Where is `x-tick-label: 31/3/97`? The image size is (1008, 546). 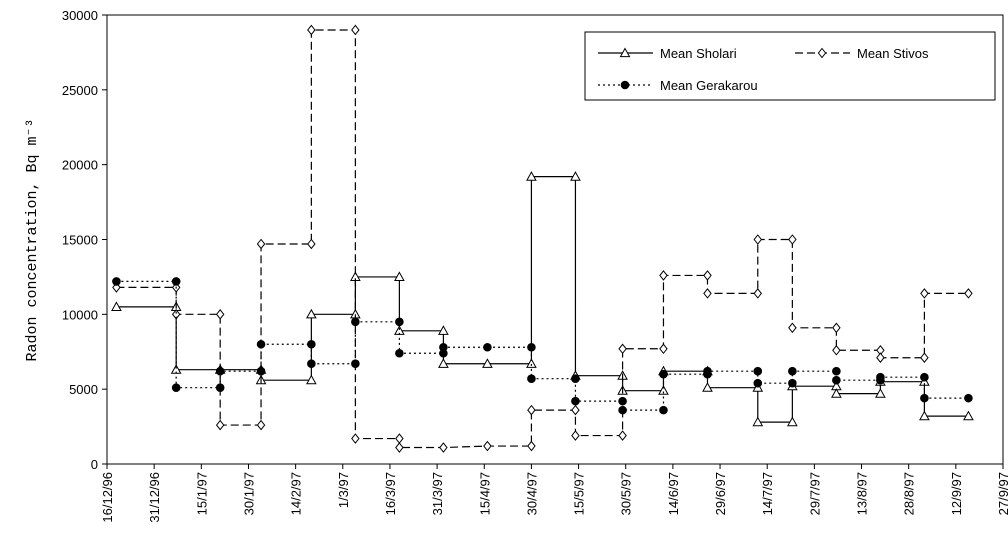 x-tick-label: 31/3/97 is located at coordinates (437, 493).